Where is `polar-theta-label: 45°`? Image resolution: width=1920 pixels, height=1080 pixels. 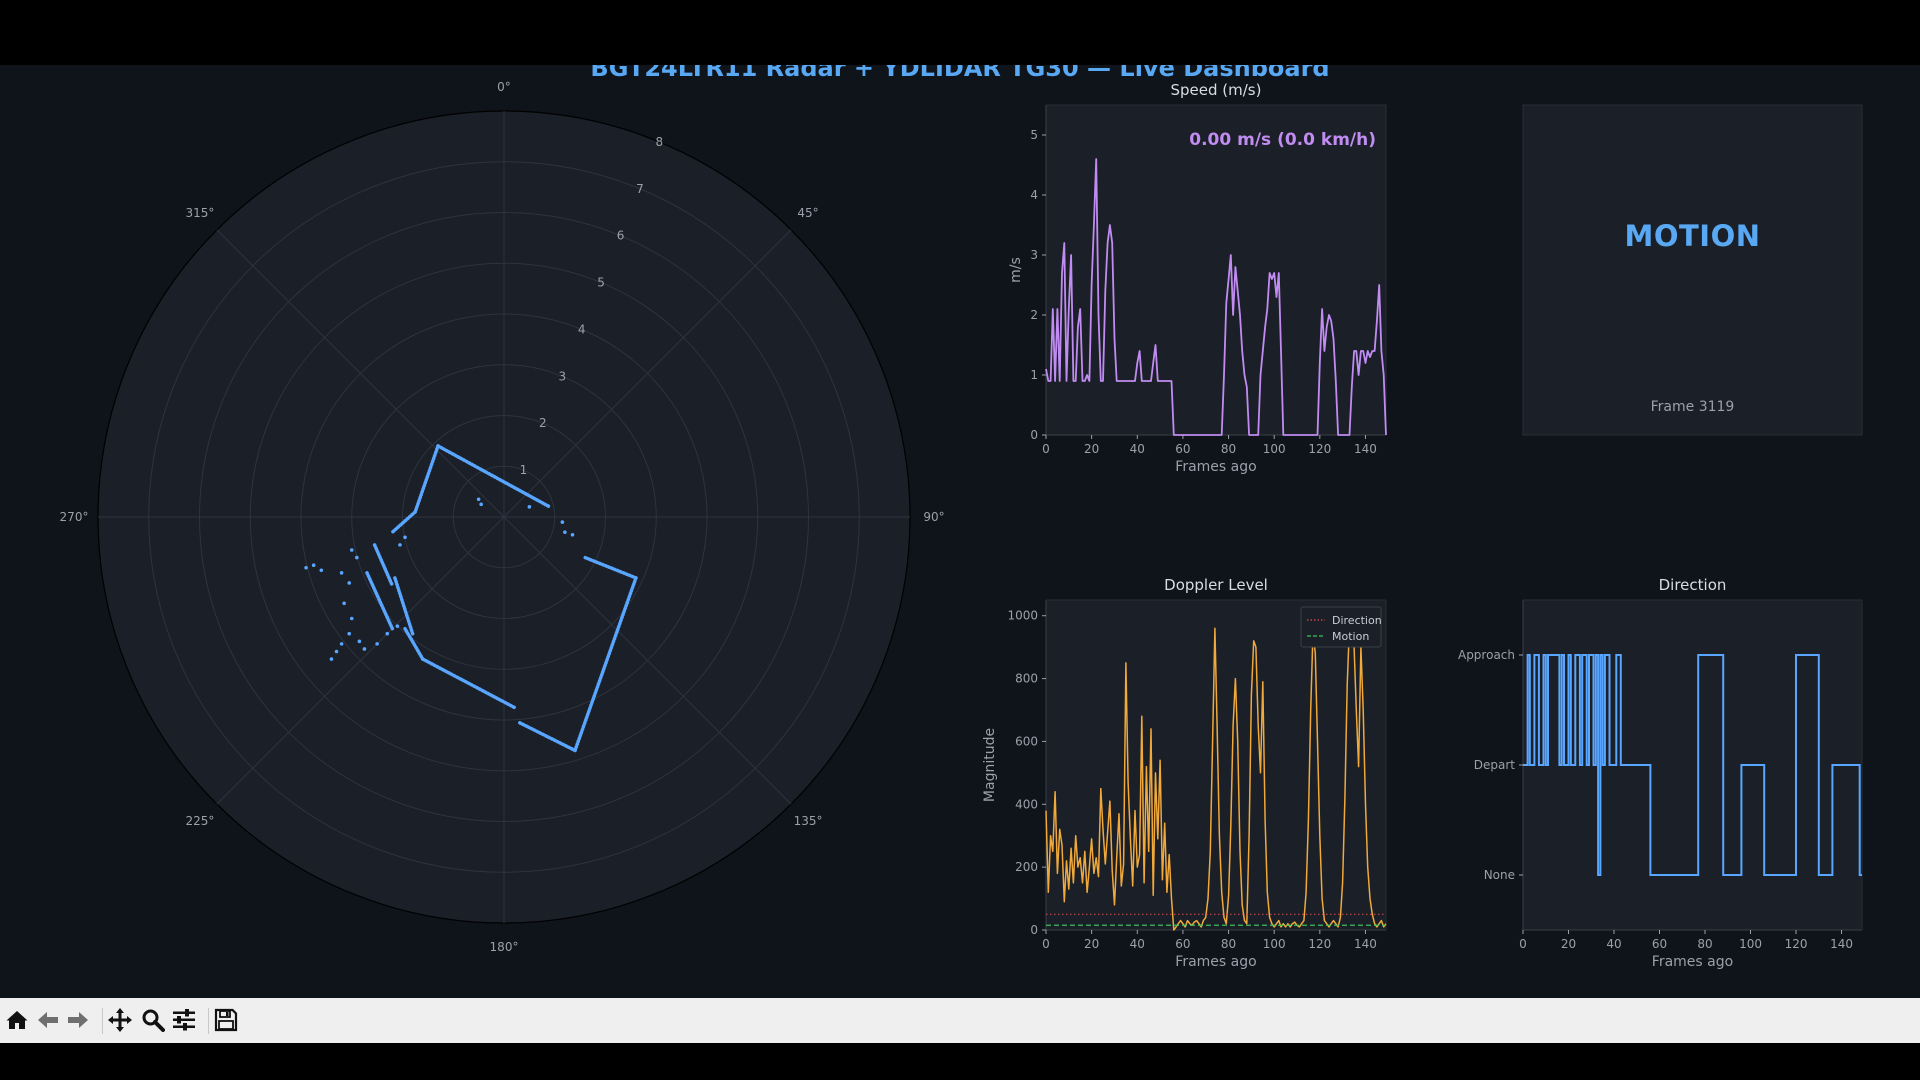
polar-theta-label: 45° is located at coordinates (807, 213).